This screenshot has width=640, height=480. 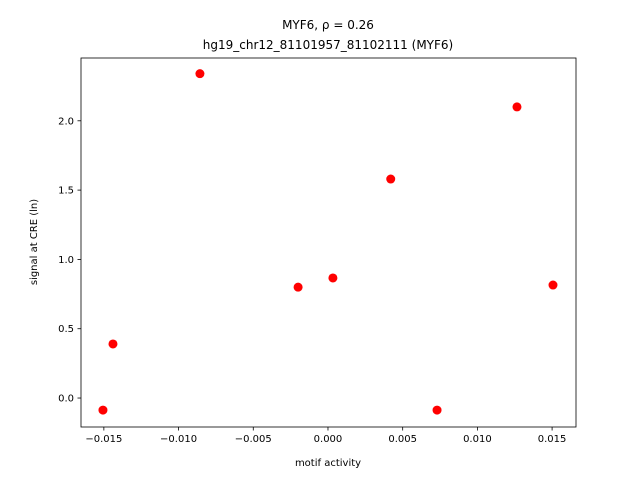 I want to click on x-tick-label: 0.005, so click(x=402, y=439).